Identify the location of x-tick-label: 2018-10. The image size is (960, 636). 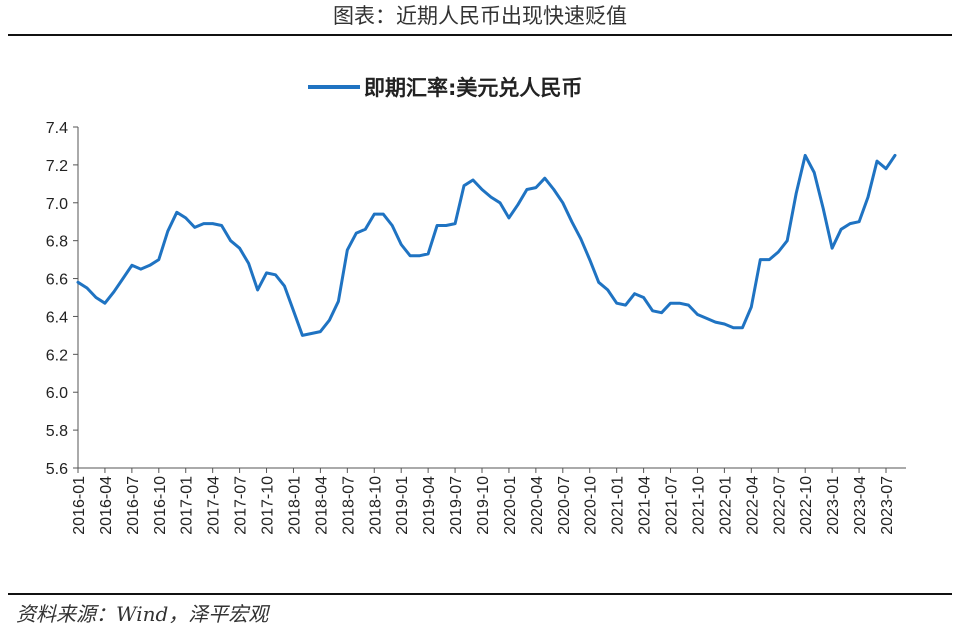
(375, 505).